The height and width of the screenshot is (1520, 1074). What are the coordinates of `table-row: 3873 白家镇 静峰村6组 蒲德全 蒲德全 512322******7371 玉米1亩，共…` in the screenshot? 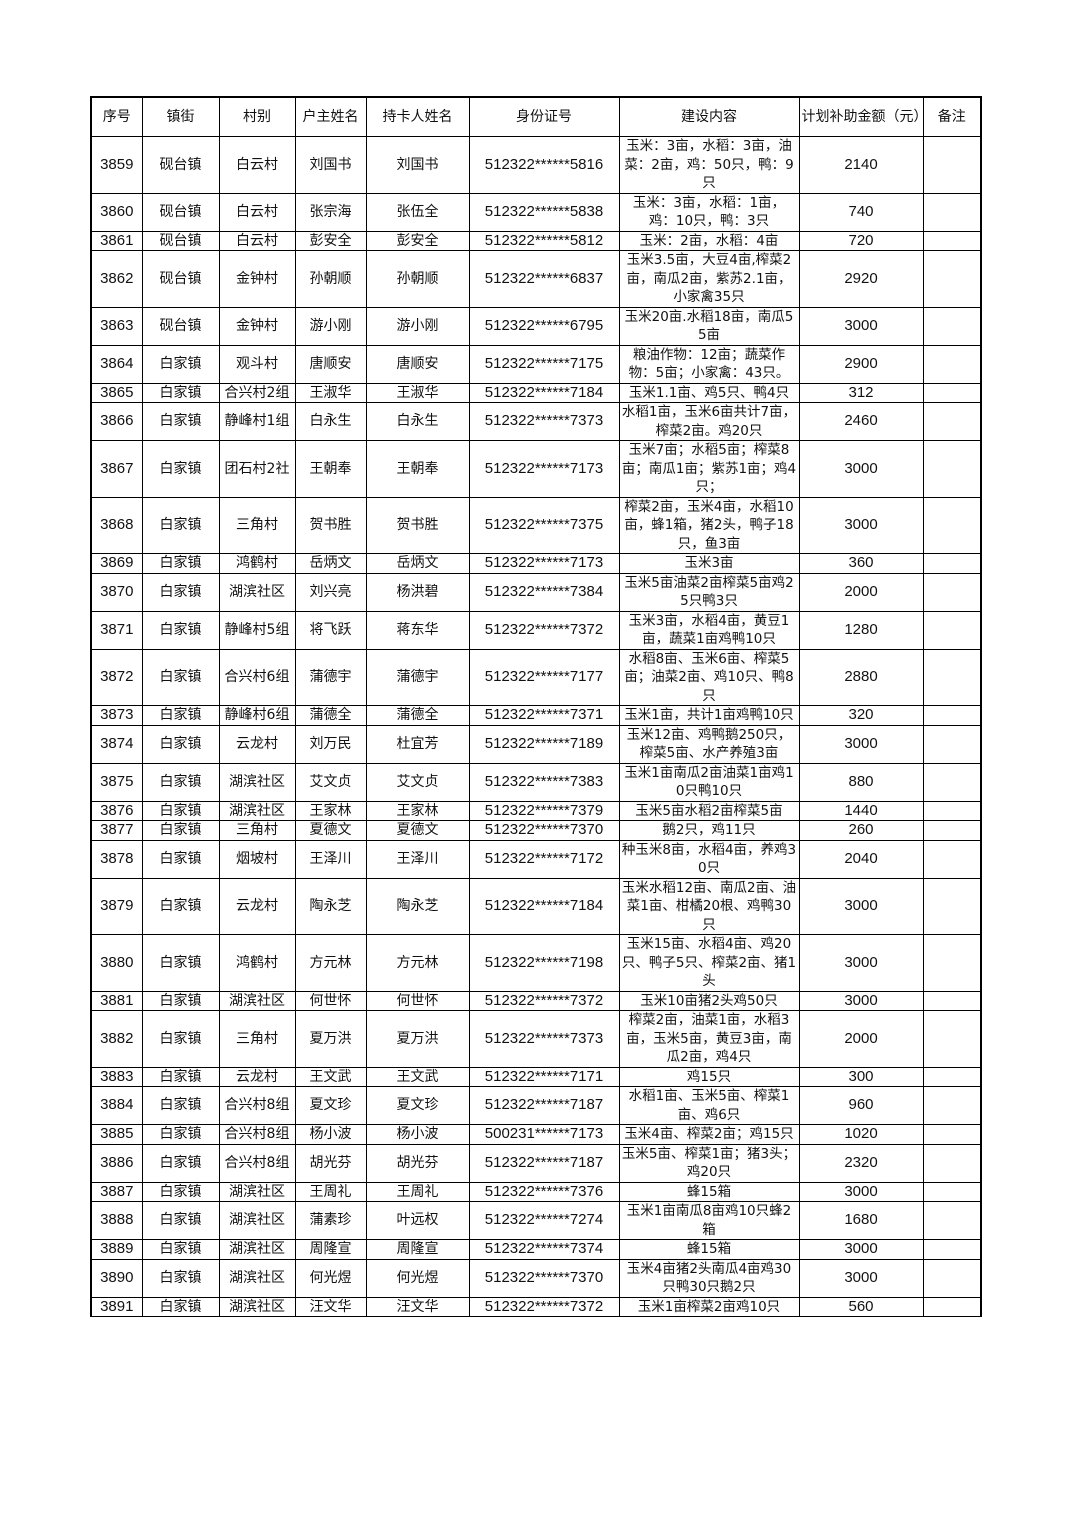 It's located at (536, 715).